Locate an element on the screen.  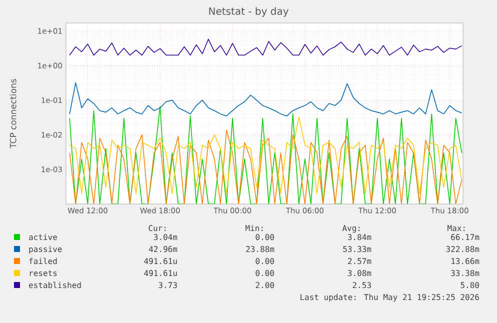
legend-label: failed is located at coordinates (43, 261).